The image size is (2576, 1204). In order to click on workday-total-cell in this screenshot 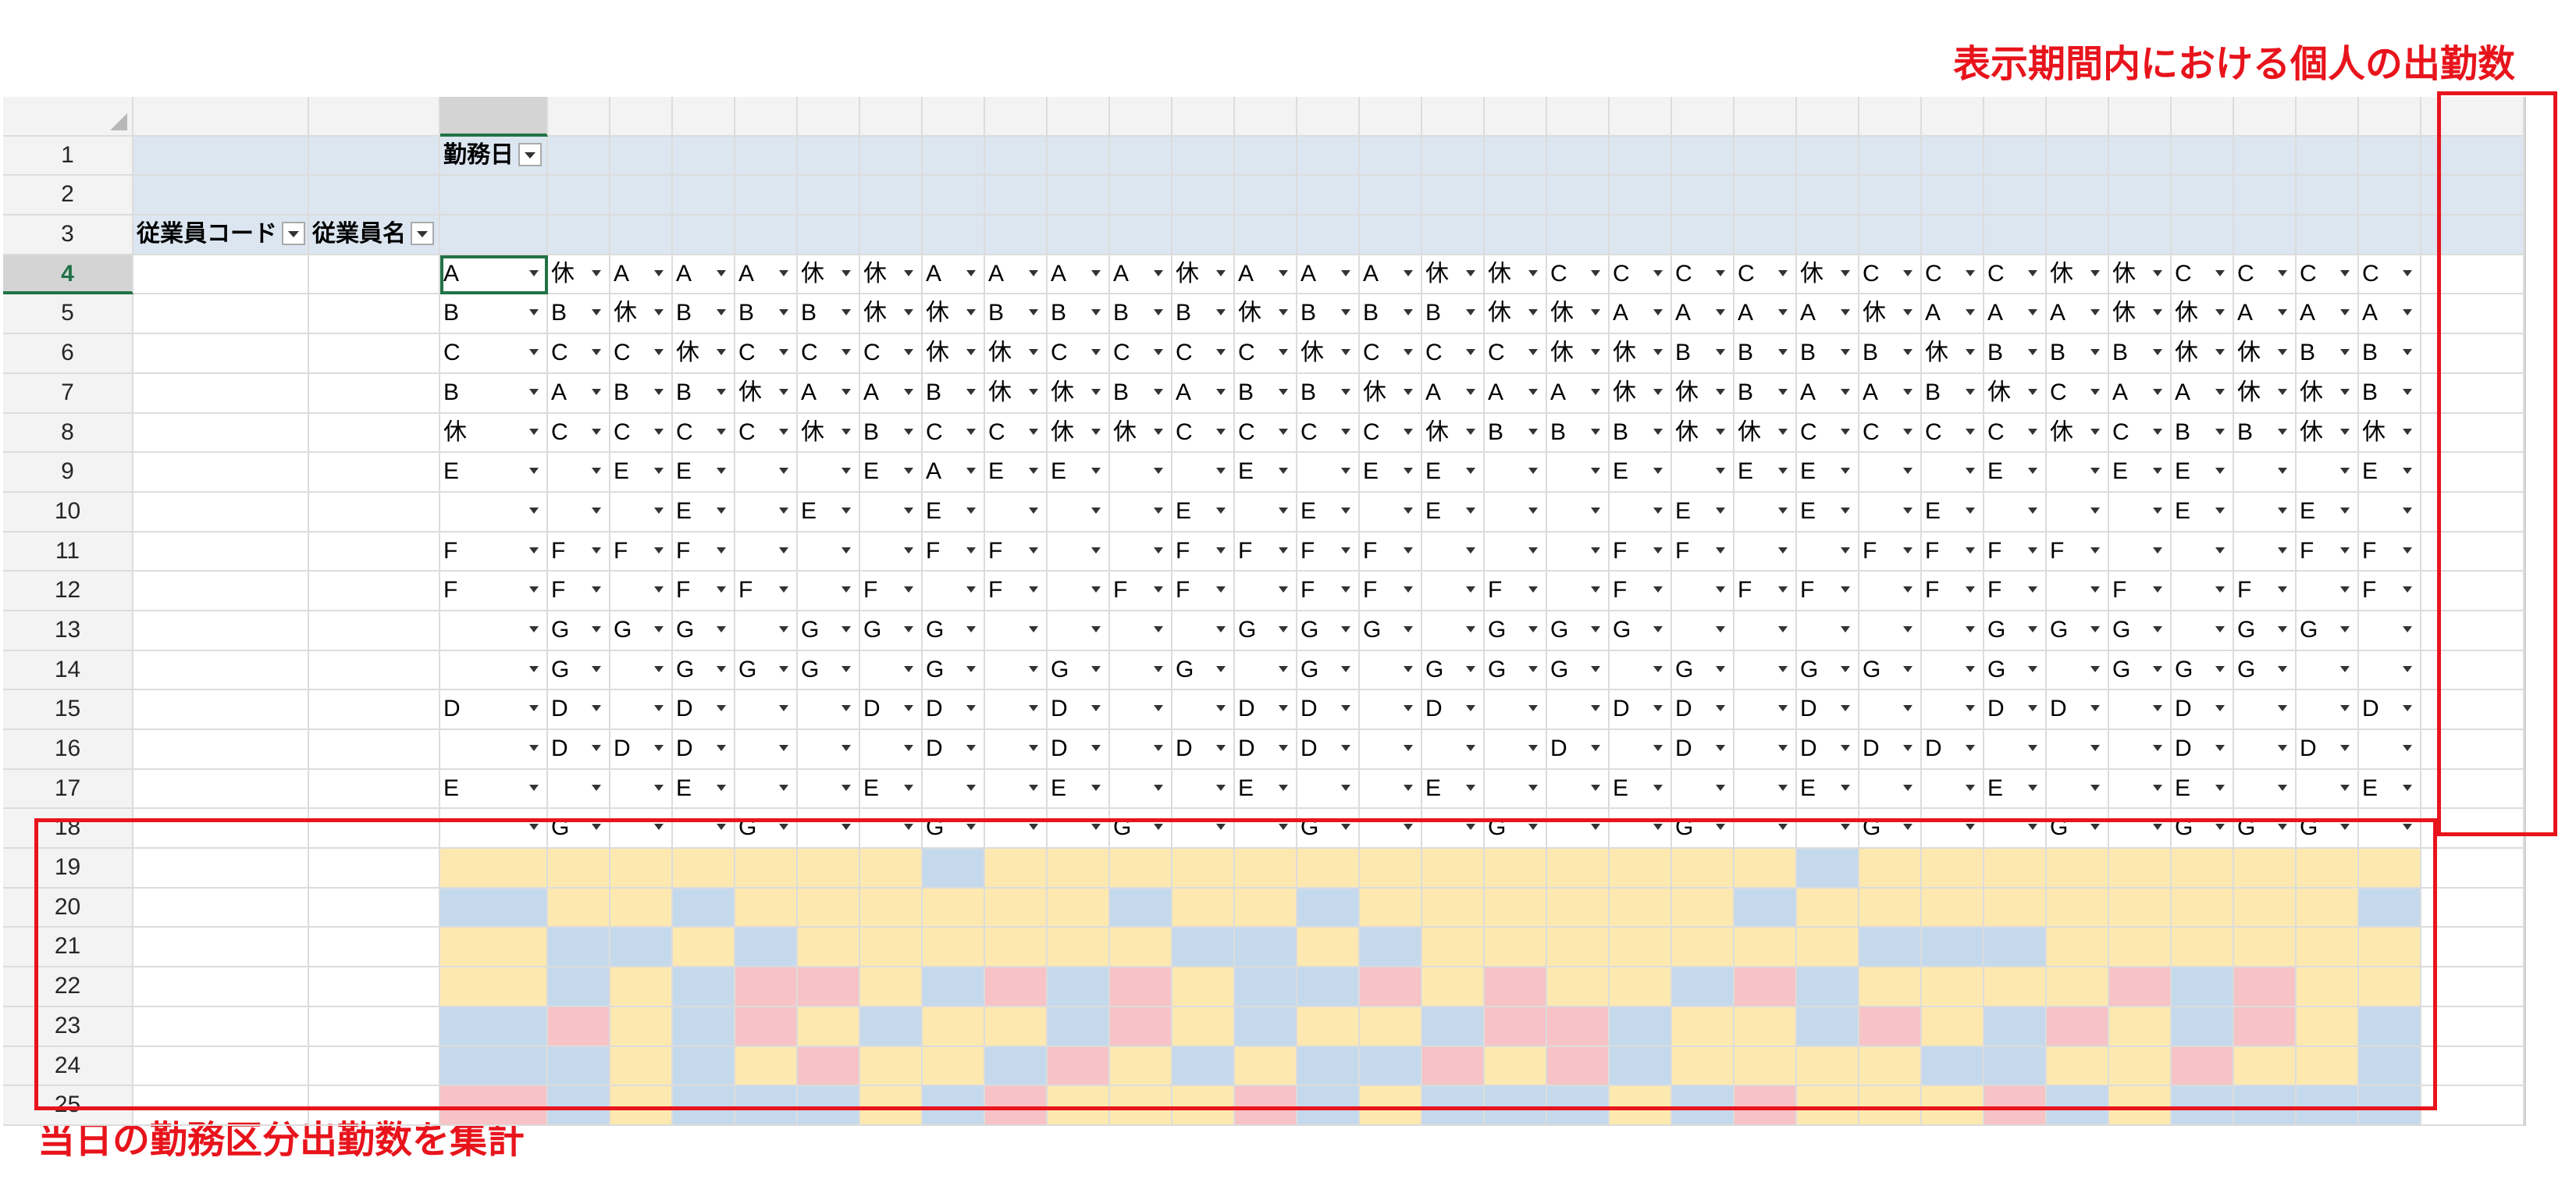, I will do `click(2472, 512)`.